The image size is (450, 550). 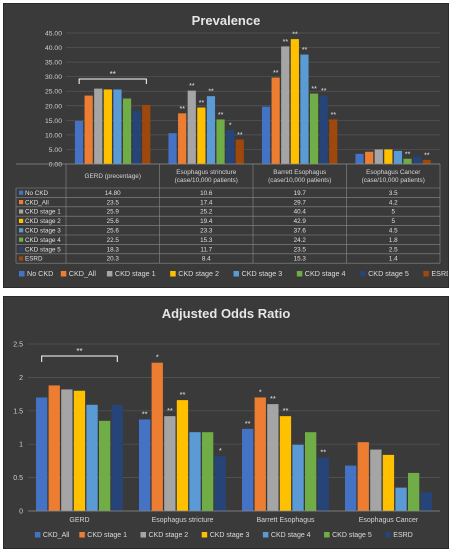 I want to click on x-category-label: Esophagus strincture, so click(x=206, y=172).